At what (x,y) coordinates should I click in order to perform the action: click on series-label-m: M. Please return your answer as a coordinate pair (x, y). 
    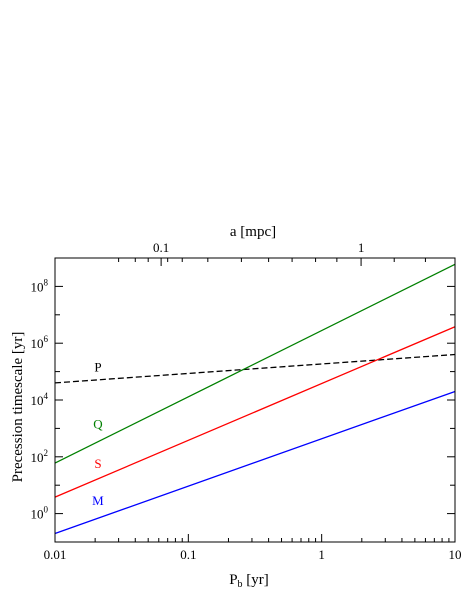
    Looking at the image, I should click on (98, 500).